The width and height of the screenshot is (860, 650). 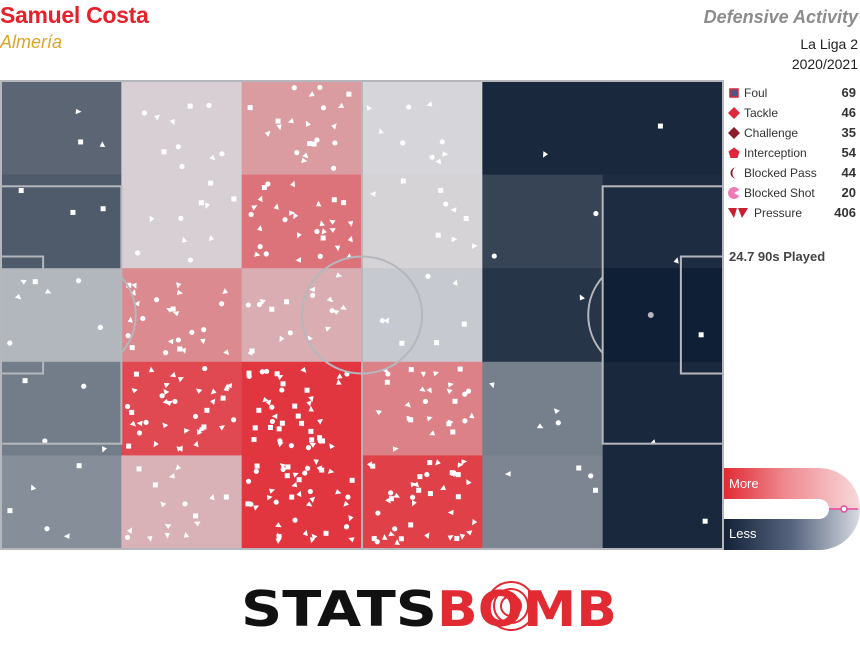 What do you see at coordinates (845, 212) in the screenshot?
I see `legend-count: 406` at bounding box center [845, 212].